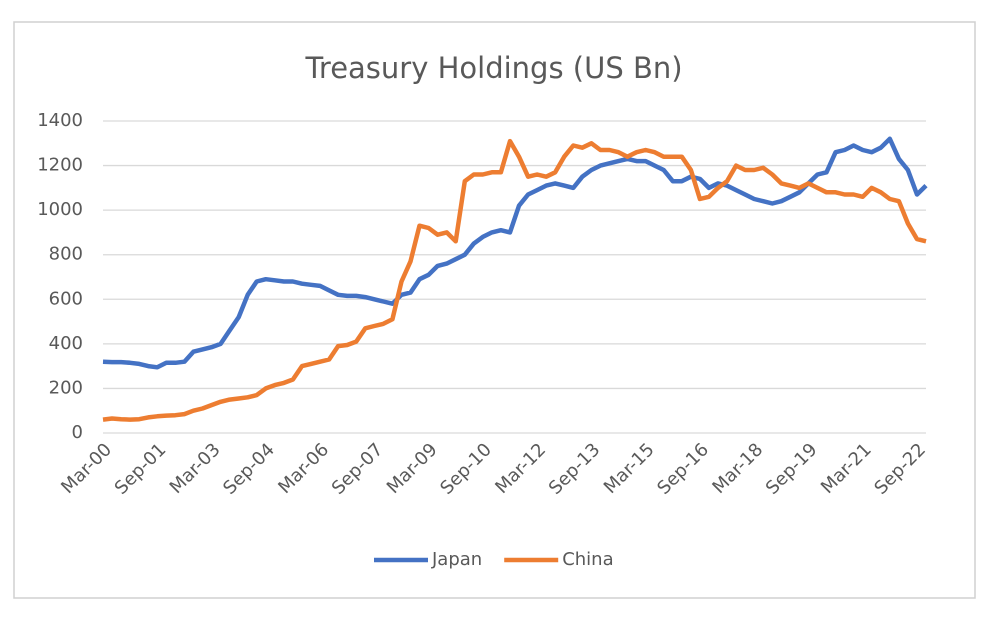 The image size is (1004, 627). I want to click on y-tick-label: 200, so click(66, 387).